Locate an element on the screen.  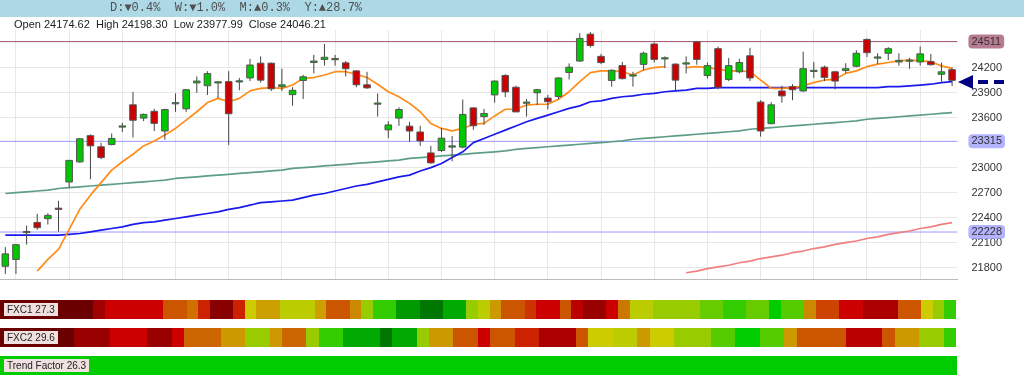
chart-title: D:▼0.4% W:▼1.0% M:▲0.3% Y:▲28.7% is located at coordinates (512, 8).